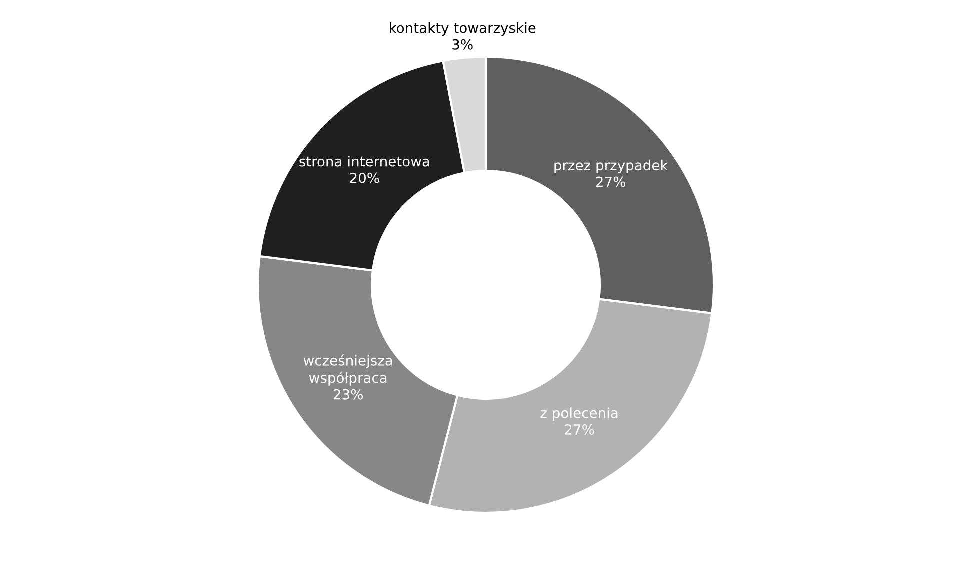 This screenshot has width=972, height=570. Describe the element at coordinates (579, 415) in the screenshot. I see `slice-label: z polecenia` at that location.